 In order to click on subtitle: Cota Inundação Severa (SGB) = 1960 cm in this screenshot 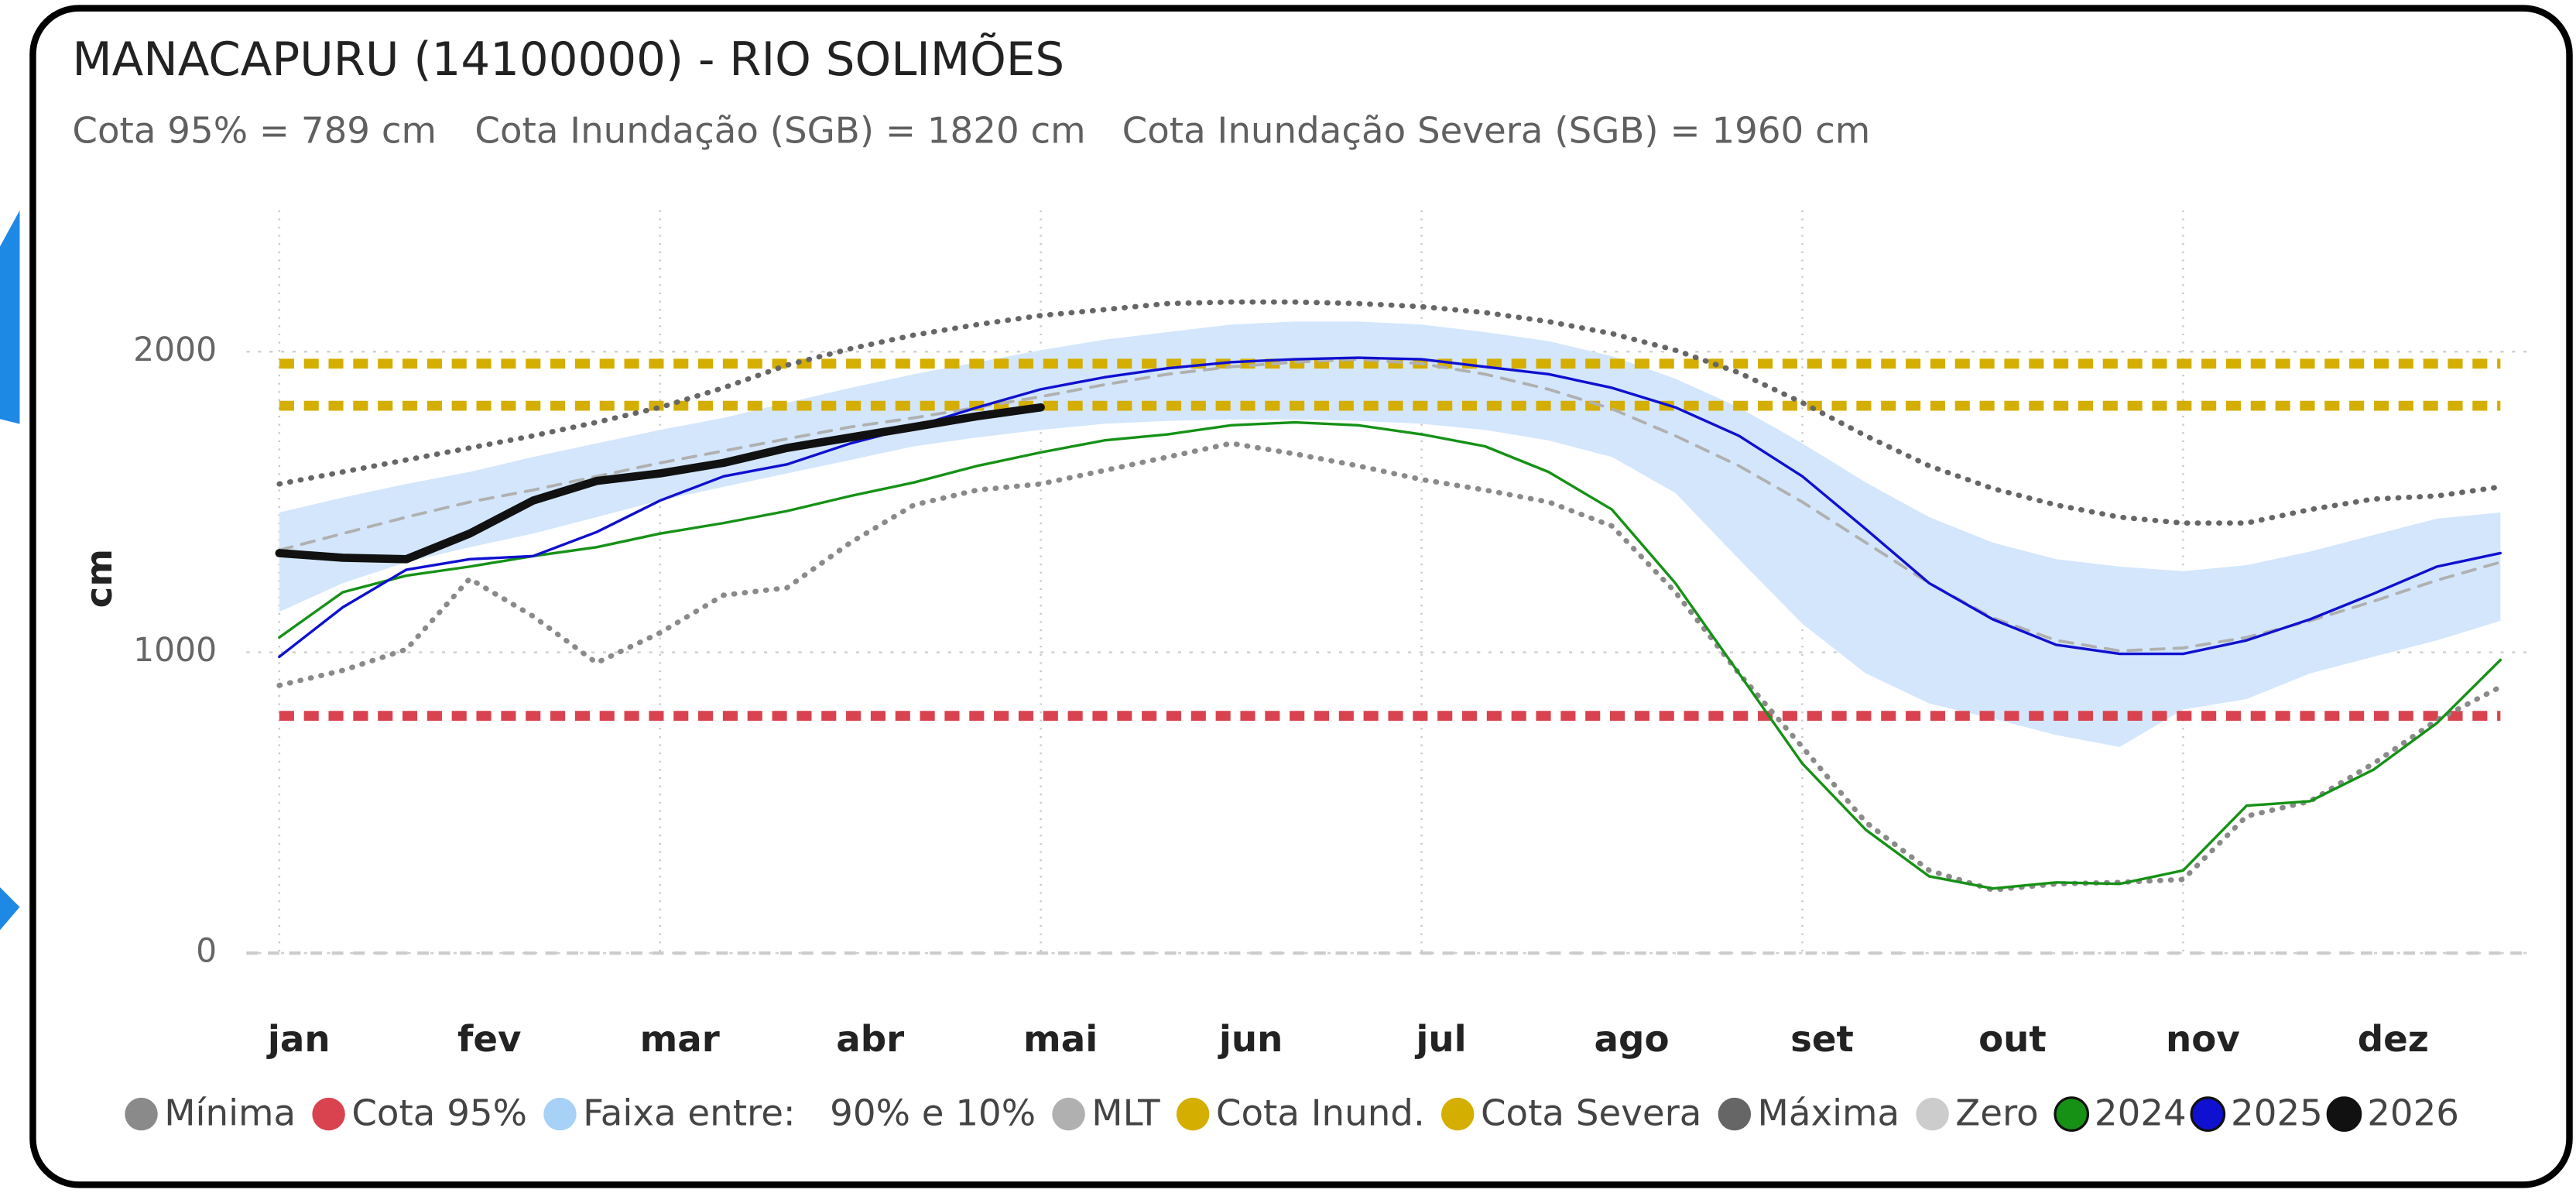, I will do `click(1497, 131)`.